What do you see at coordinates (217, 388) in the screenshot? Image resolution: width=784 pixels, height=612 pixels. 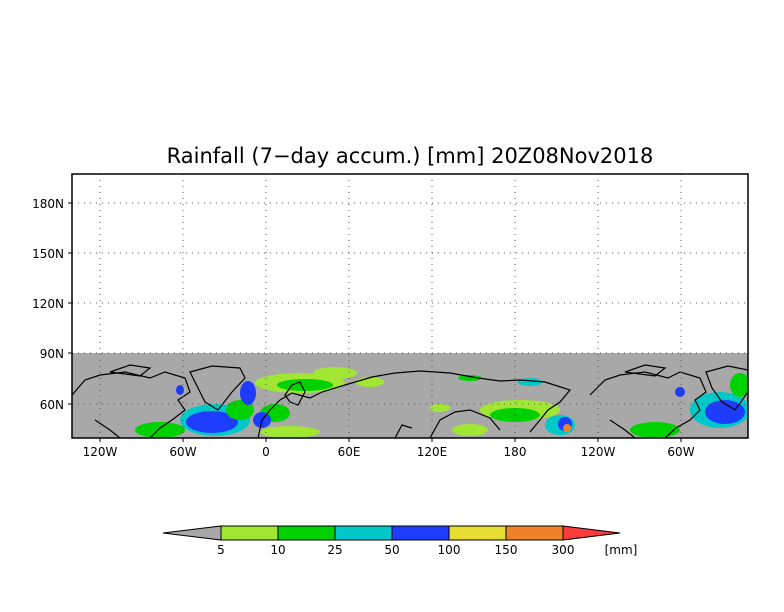 I see `coastline-greenland` at bounding box center [217, 388].